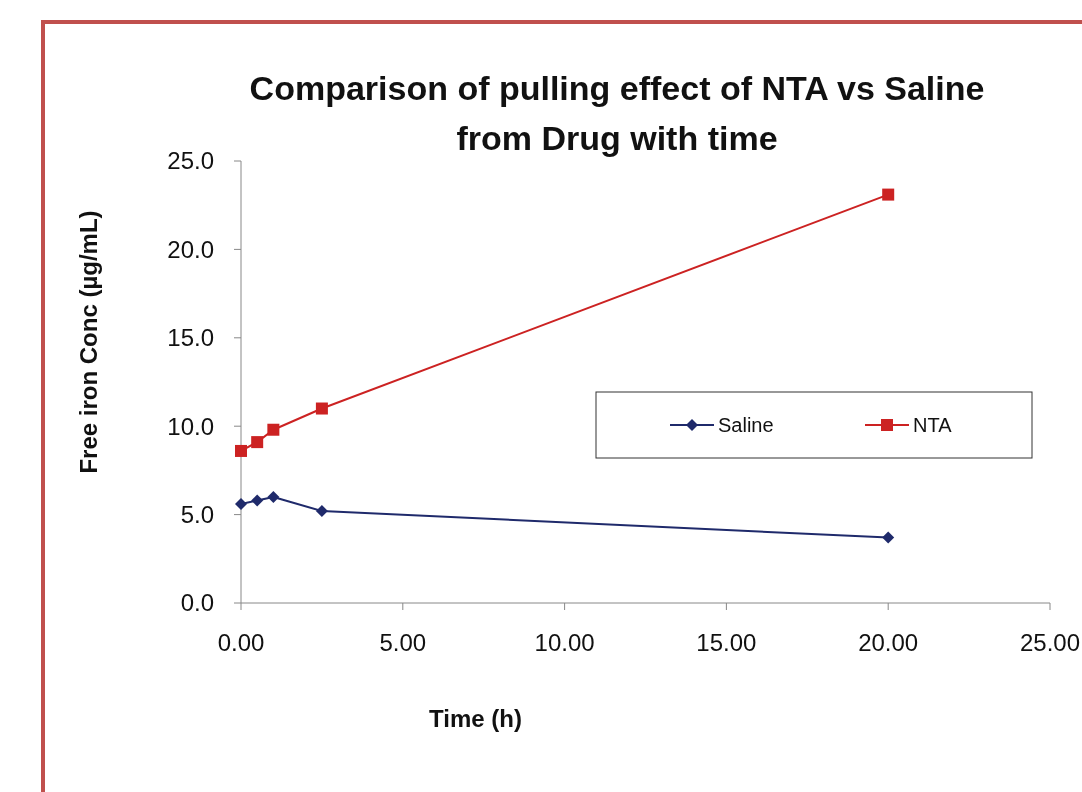 This screenshot has width=1082, height=792. Describe the element at coordinates (403, 642) in the screenshot. I see `x-tick-label: 5.00` at that location.